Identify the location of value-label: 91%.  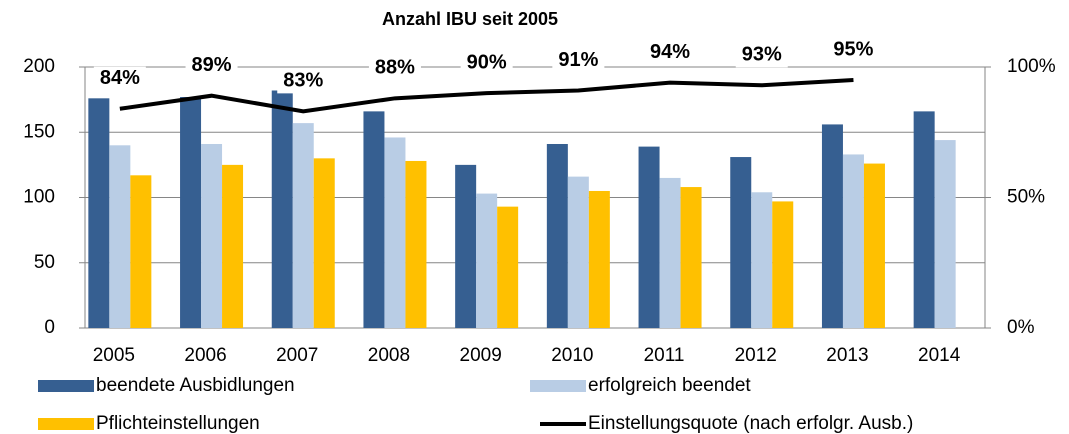
(578, 60).